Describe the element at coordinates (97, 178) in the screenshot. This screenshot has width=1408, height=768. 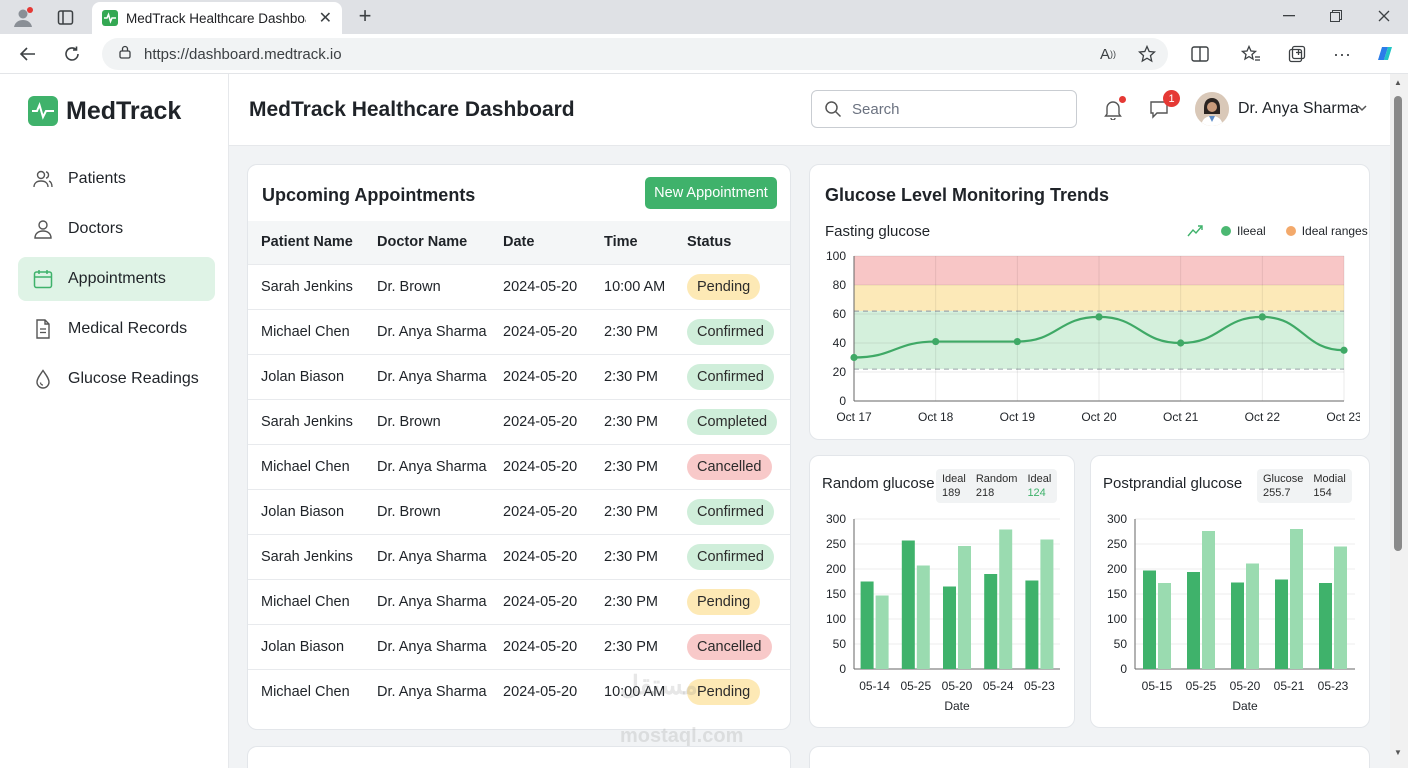
I see `sidebar-item-label: Patients` at that location.